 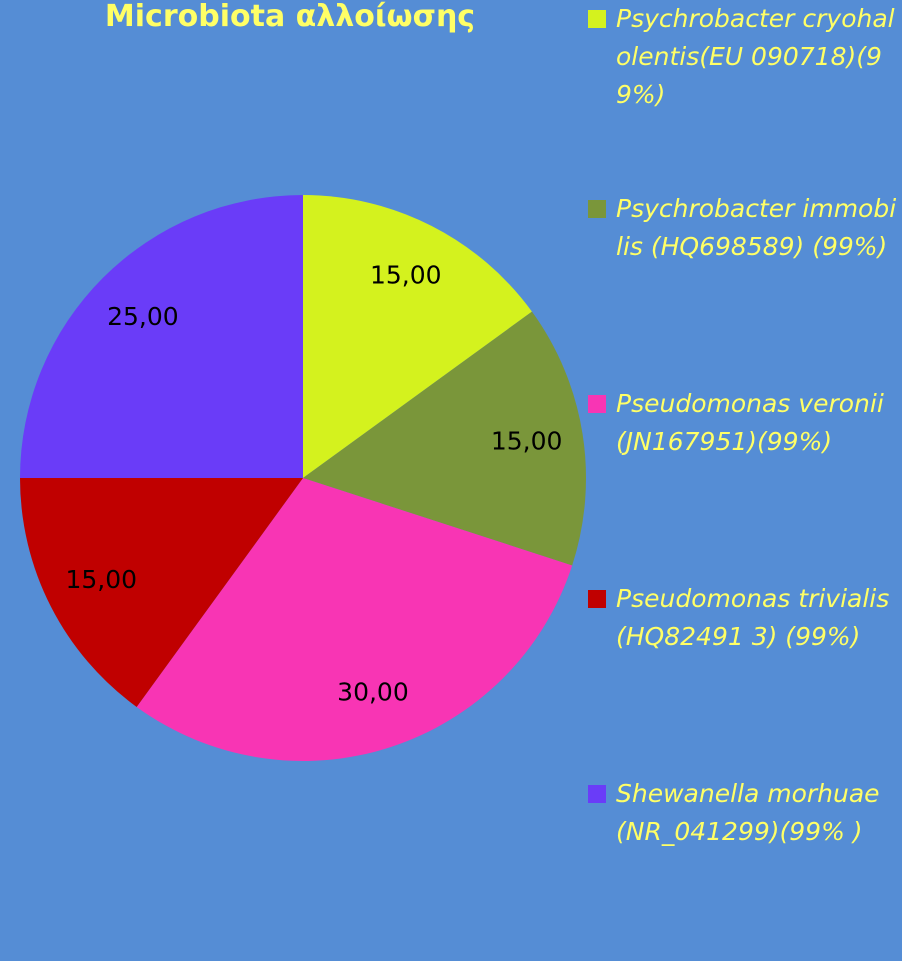 What do you see at coordinates (290, 17) in the screenshot?
I see `chart-title: Microbiota αλλοίωσης` at bounding box center [290, 17].